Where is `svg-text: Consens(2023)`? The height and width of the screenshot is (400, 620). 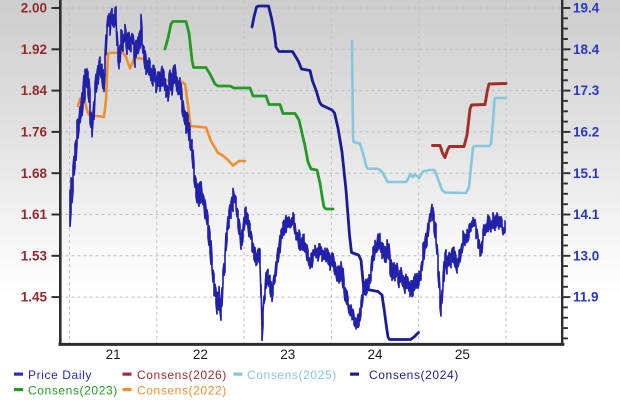
svg-text: Consens(2023) is located at coordinates (73, 390).